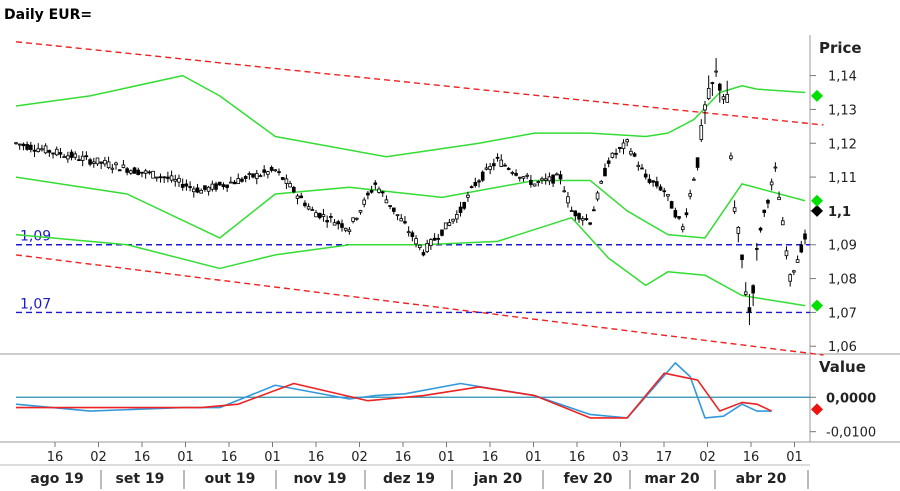 This screenshot has width=900, height=491. Describe the element at coordinates (664, 457) in the screenshot. I see `x-day-tick-label: 17` at that location.